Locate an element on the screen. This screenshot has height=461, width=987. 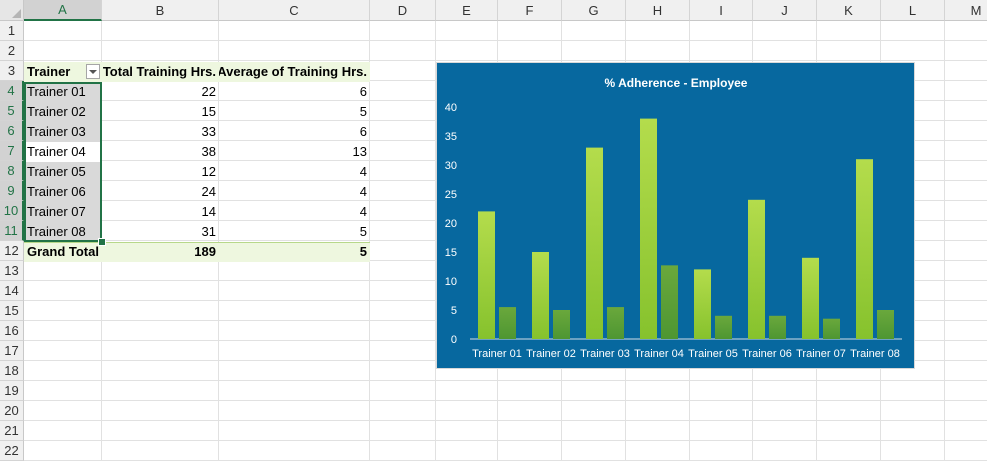
column-header-i: I is located at coordinates (721, 10).